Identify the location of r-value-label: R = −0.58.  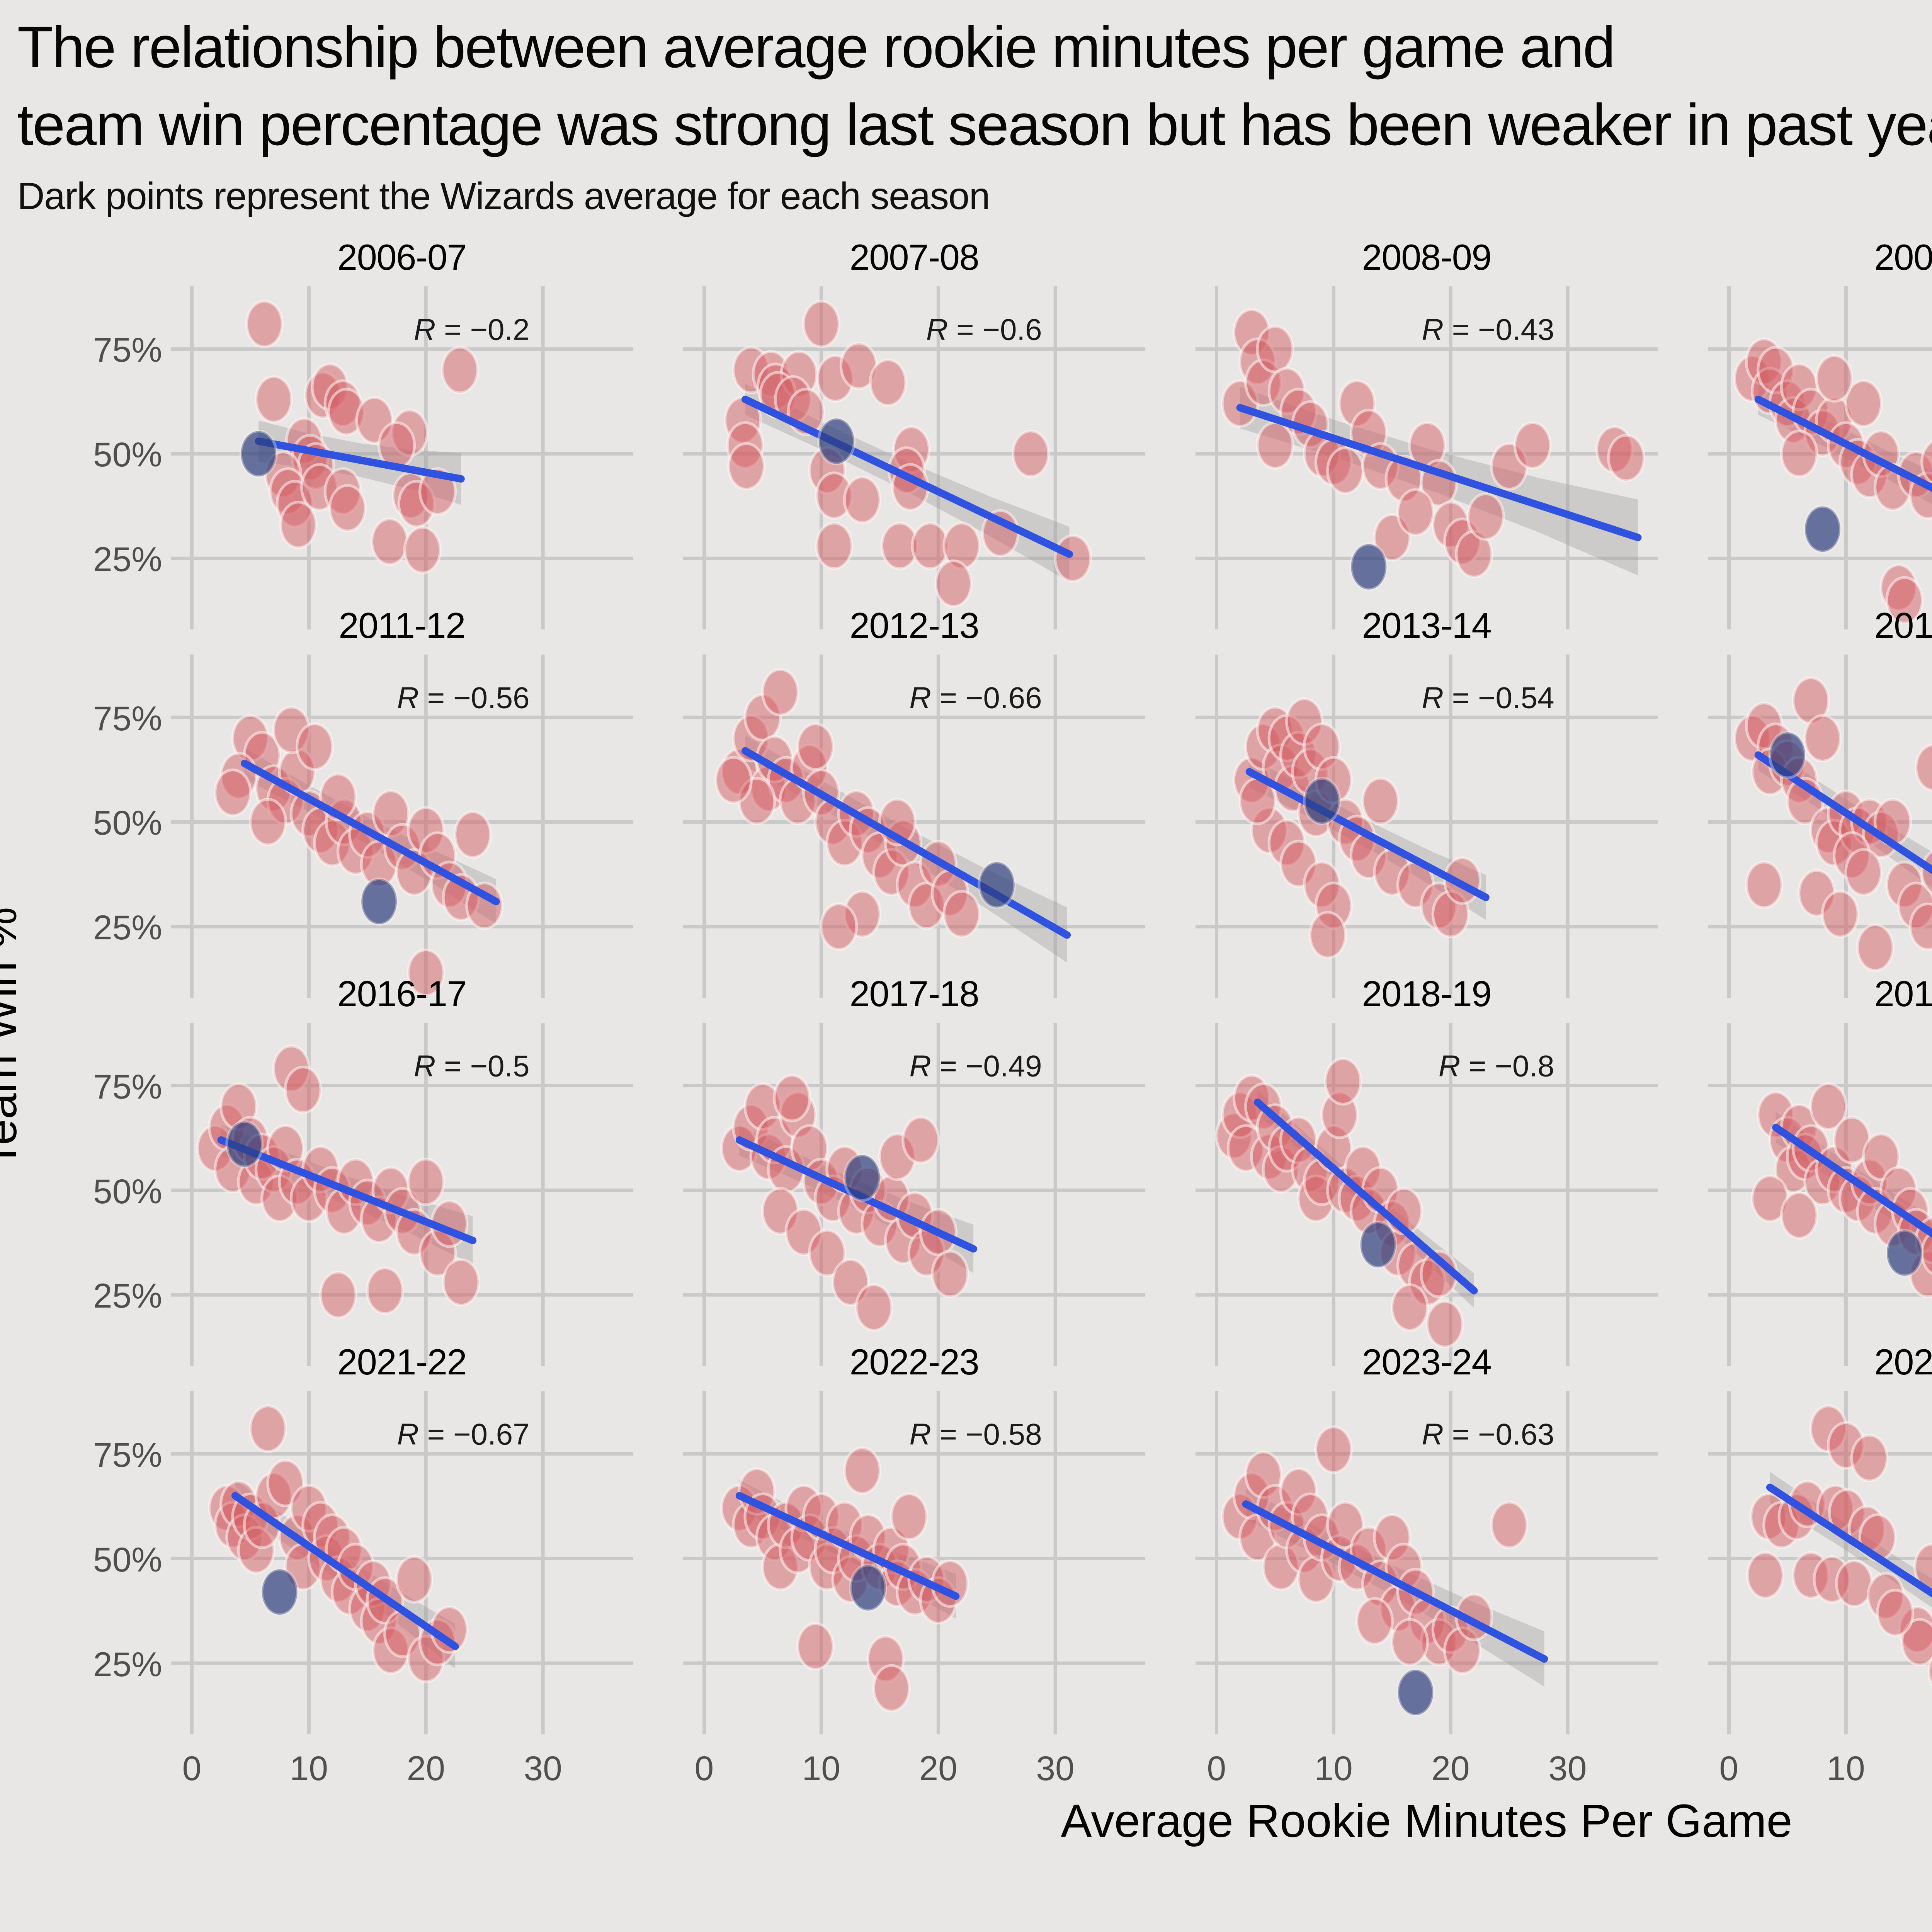
(976, 1434).